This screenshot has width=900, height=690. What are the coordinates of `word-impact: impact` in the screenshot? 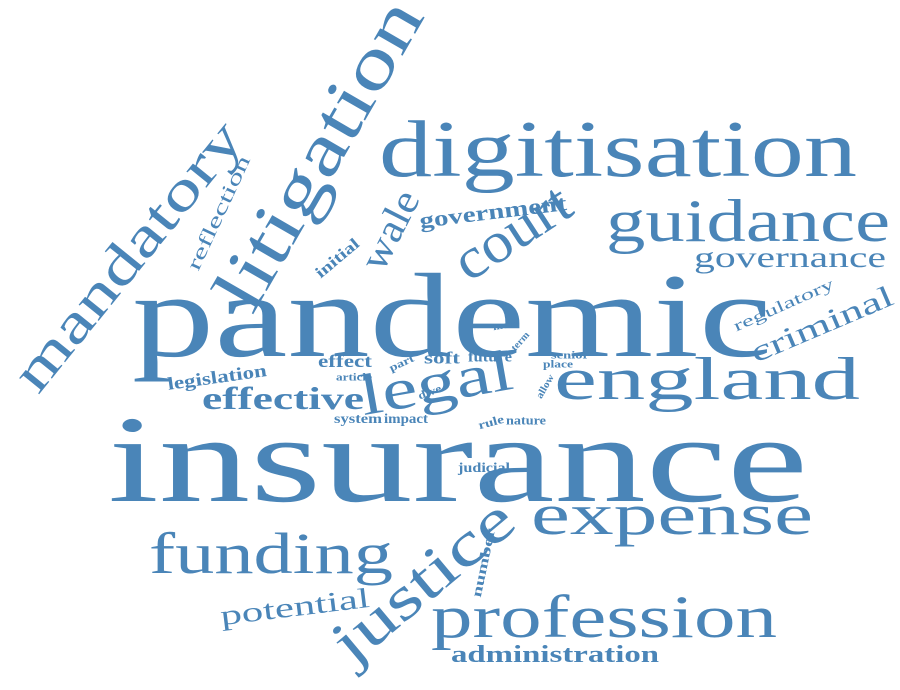 It's located at (406, 419).